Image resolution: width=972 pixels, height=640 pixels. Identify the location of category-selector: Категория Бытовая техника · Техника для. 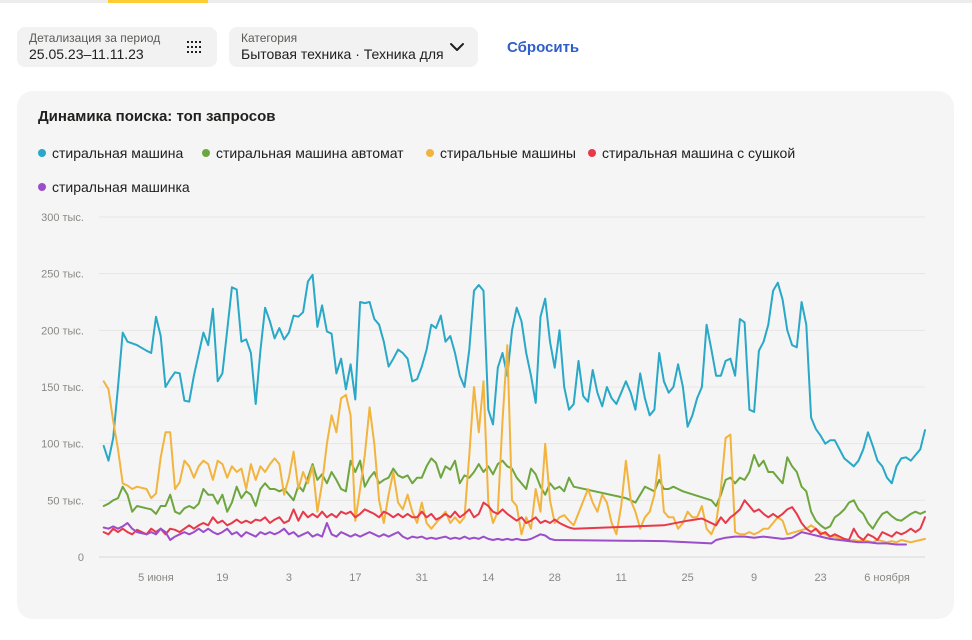
(353, 47).